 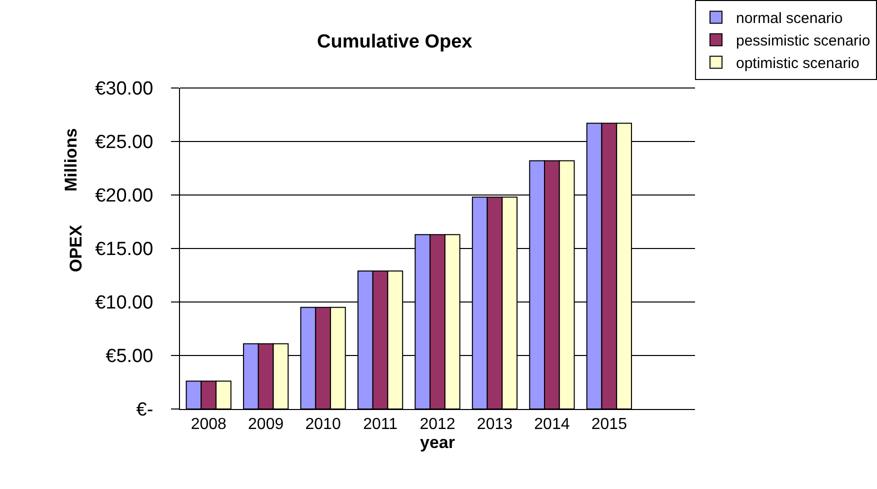 What do you see at coordinates (124, 303) in the screenshot?
I see `y-tick-label: €10.00` at bounding box center [124, 303].